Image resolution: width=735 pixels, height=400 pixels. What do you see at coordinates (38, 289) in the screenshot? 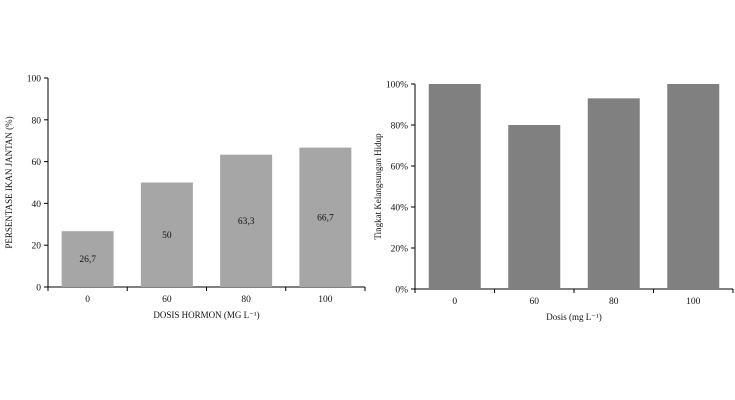
I see `y-tick-label: 0` at bounding box center [38, 289].